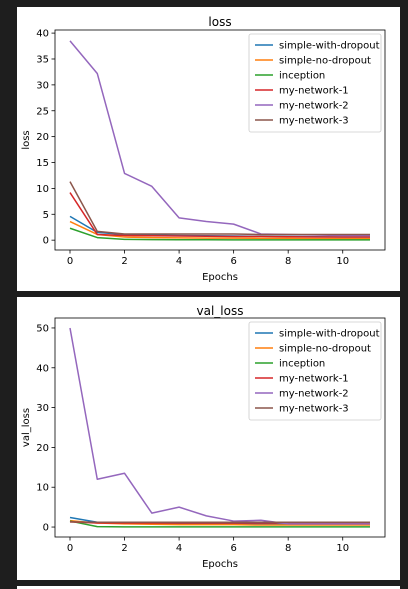 This screenshot has width=408, height=589. I want to click on chart-1-y-tick-label: 35, so click(42, 59).